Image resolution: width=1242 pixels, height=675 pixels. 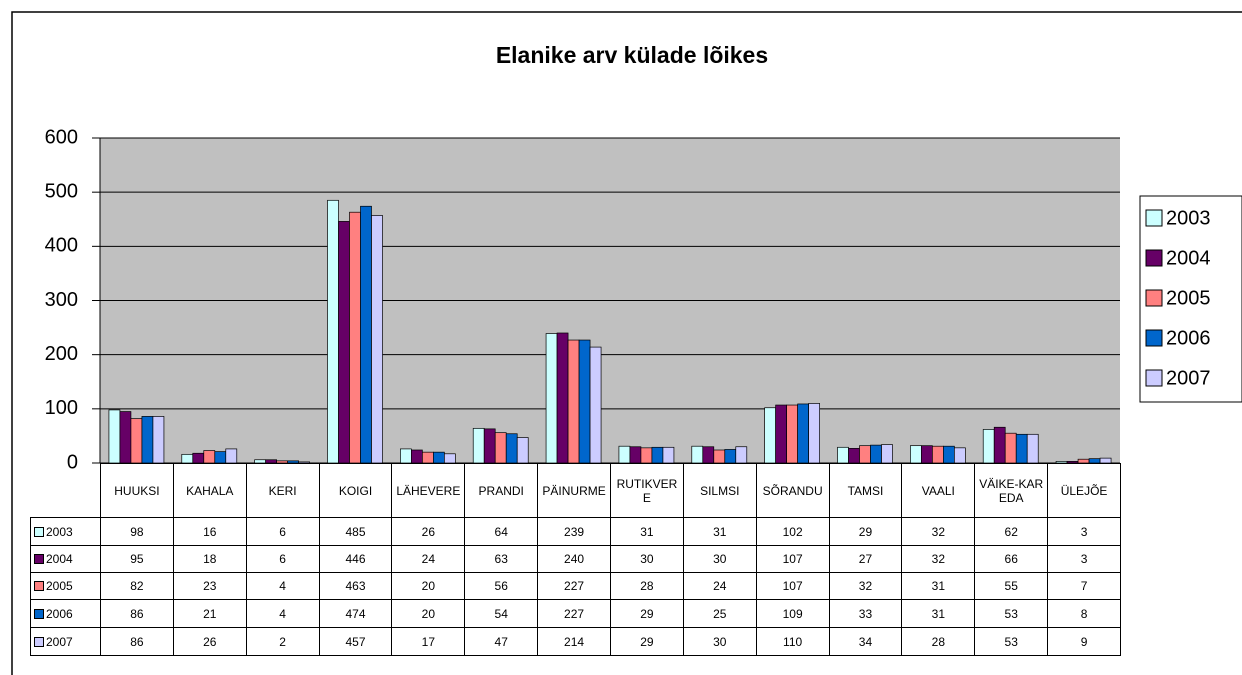 What do you see at coordinates (209, 559) in the screenshot?
I see `table-value: 18` at bounding box center [209, 559].